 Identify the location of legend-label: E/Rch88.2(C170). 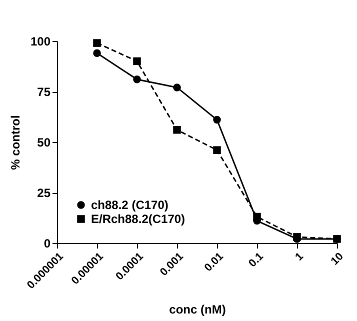
(138, 219).